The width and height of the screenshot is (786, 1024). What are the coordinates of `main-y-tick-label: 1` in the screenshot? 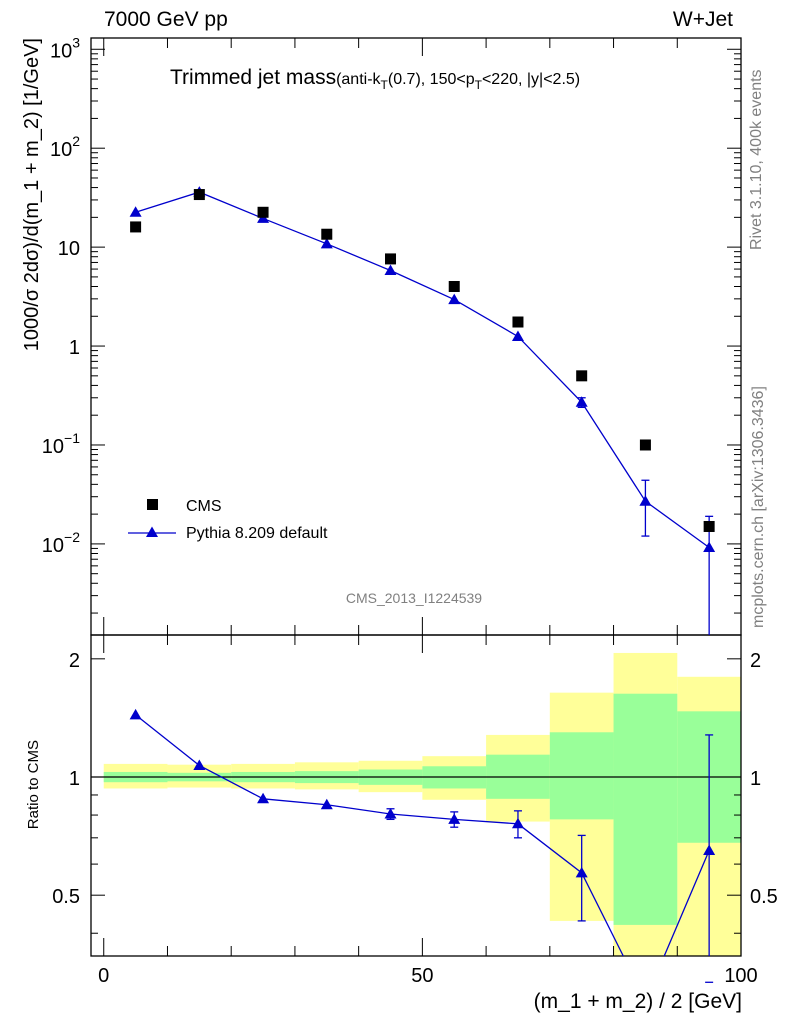 It's located at (74, 348).